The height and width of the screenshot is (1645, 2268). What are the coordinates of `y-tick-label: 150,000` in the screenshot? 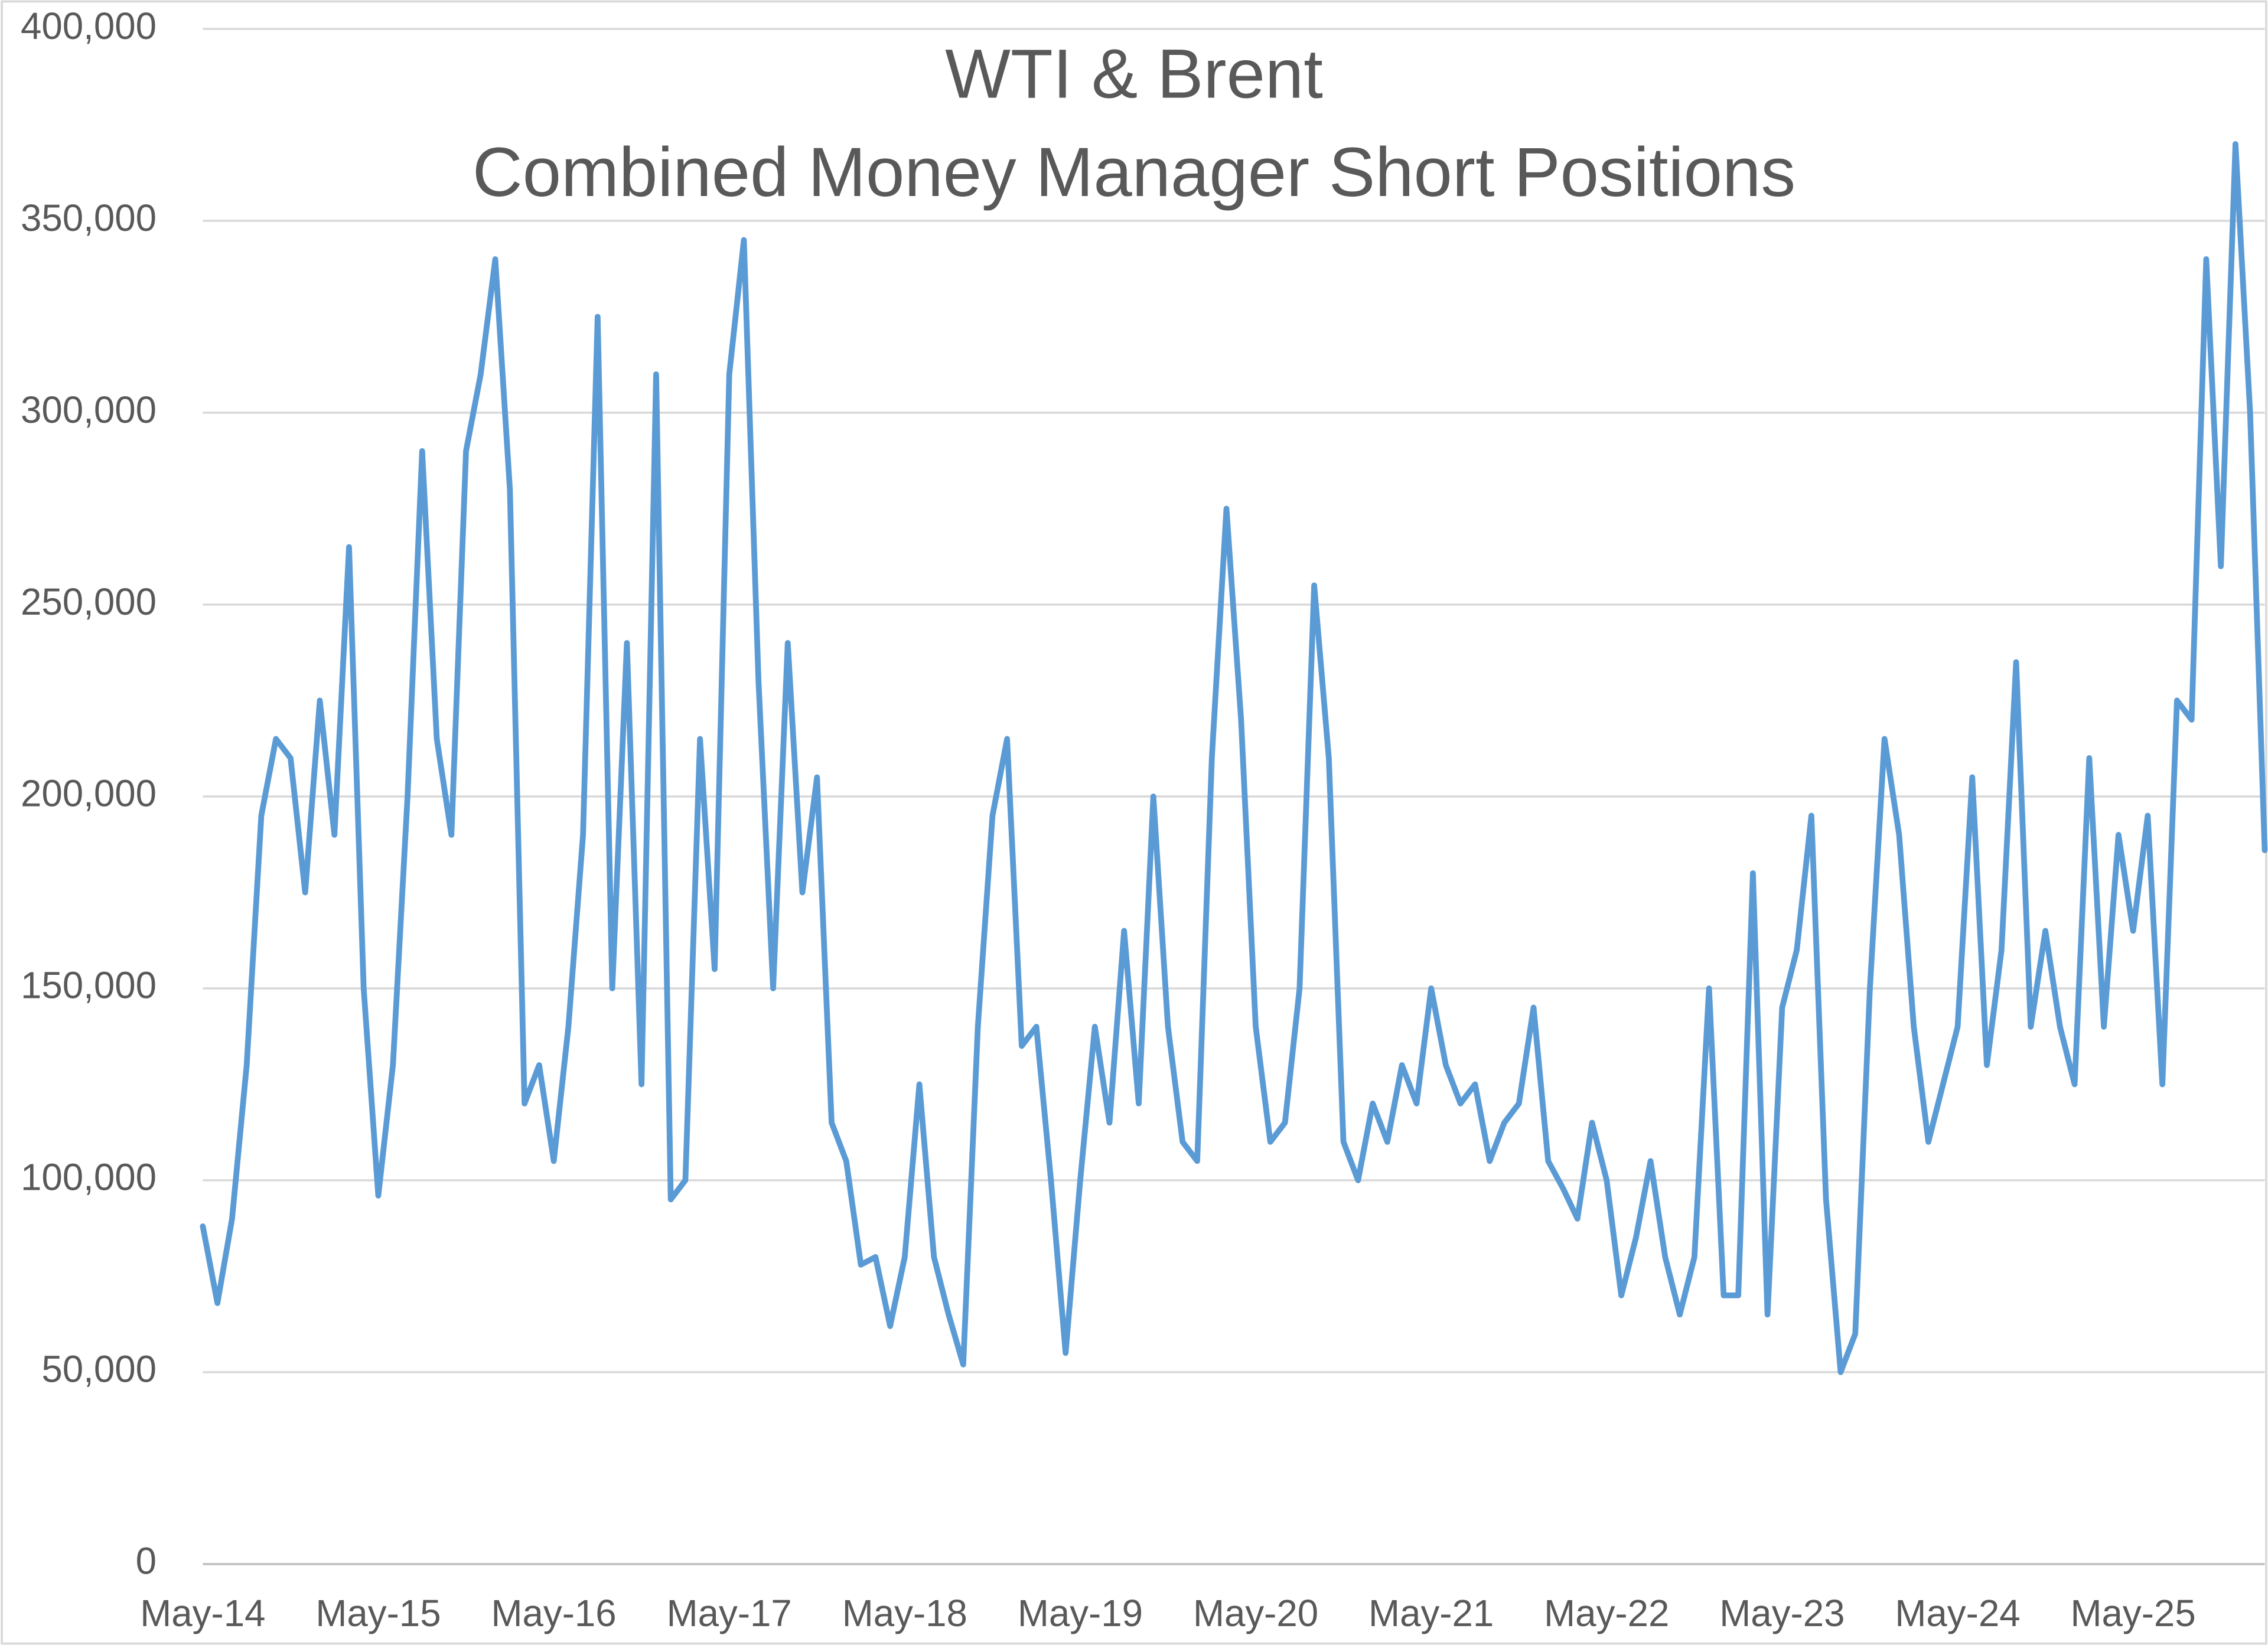 It's located at (89, 986).